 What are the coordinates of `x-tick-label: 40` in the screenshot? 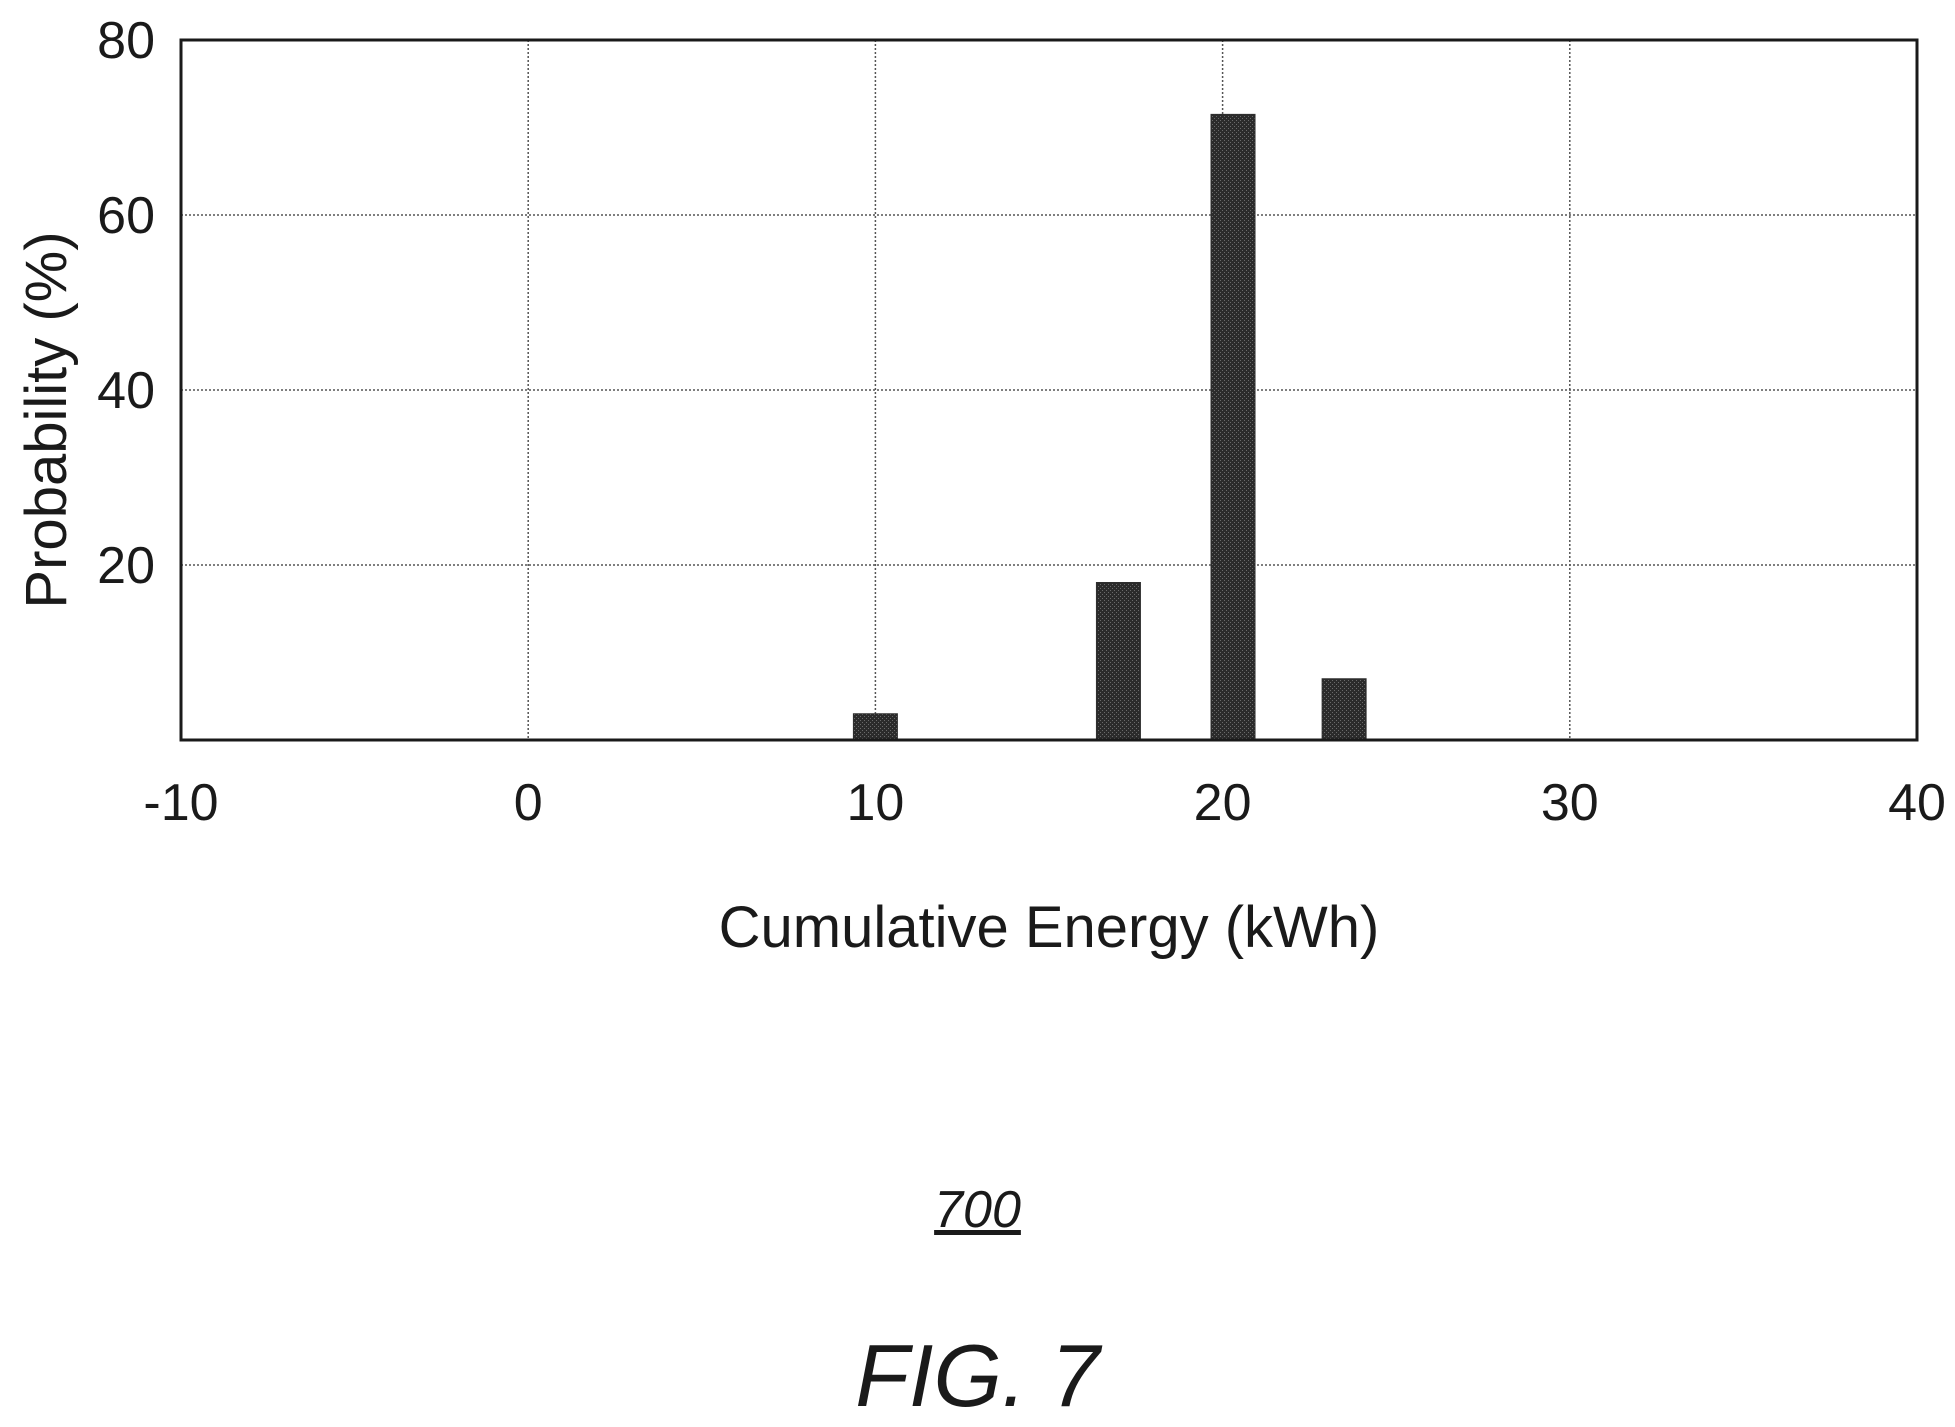 It's located at (1917, 803).